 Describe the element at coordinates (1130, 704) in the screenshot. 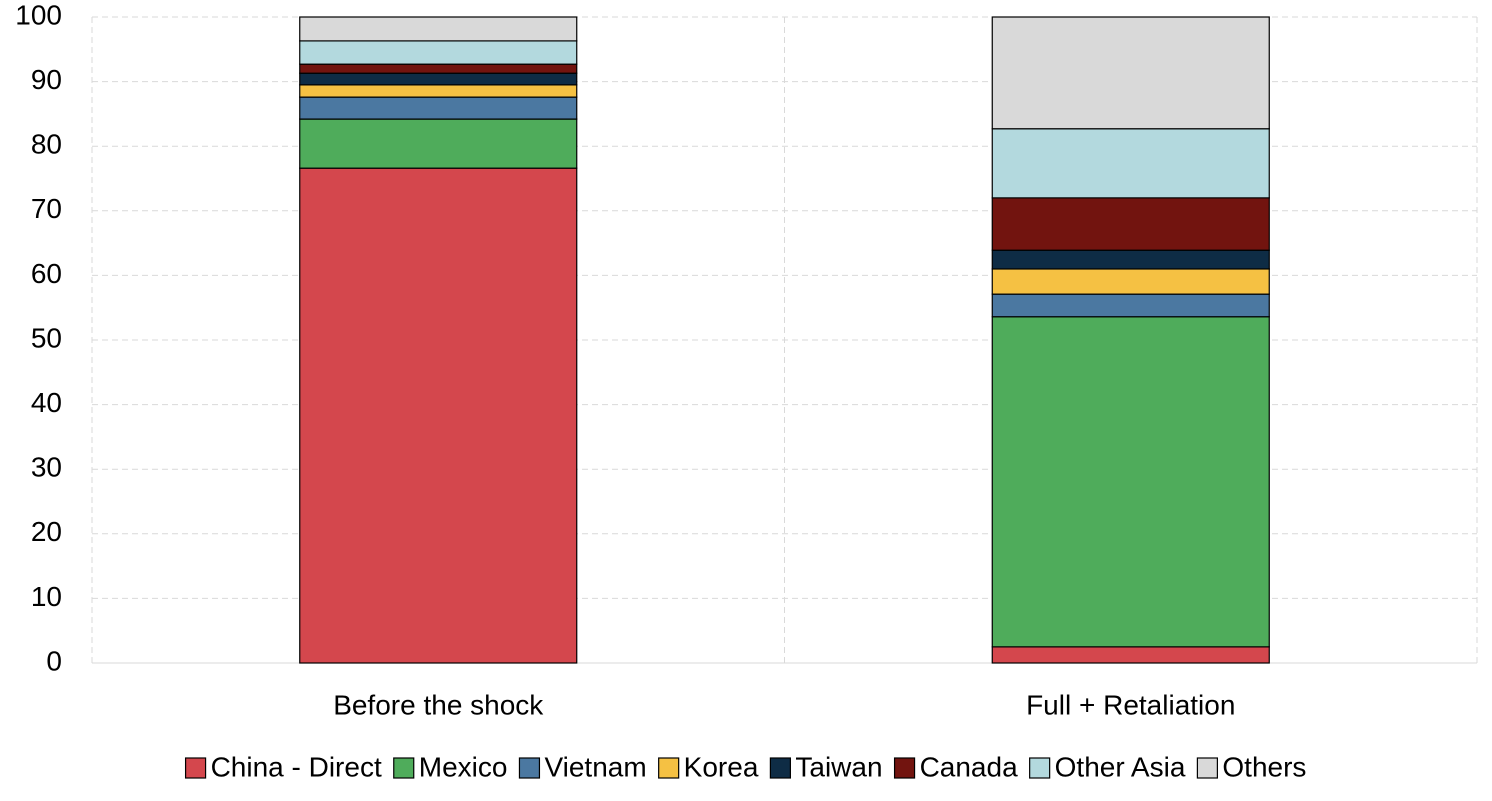

I see `x-tick-label: Full + Retaliation` at that location.